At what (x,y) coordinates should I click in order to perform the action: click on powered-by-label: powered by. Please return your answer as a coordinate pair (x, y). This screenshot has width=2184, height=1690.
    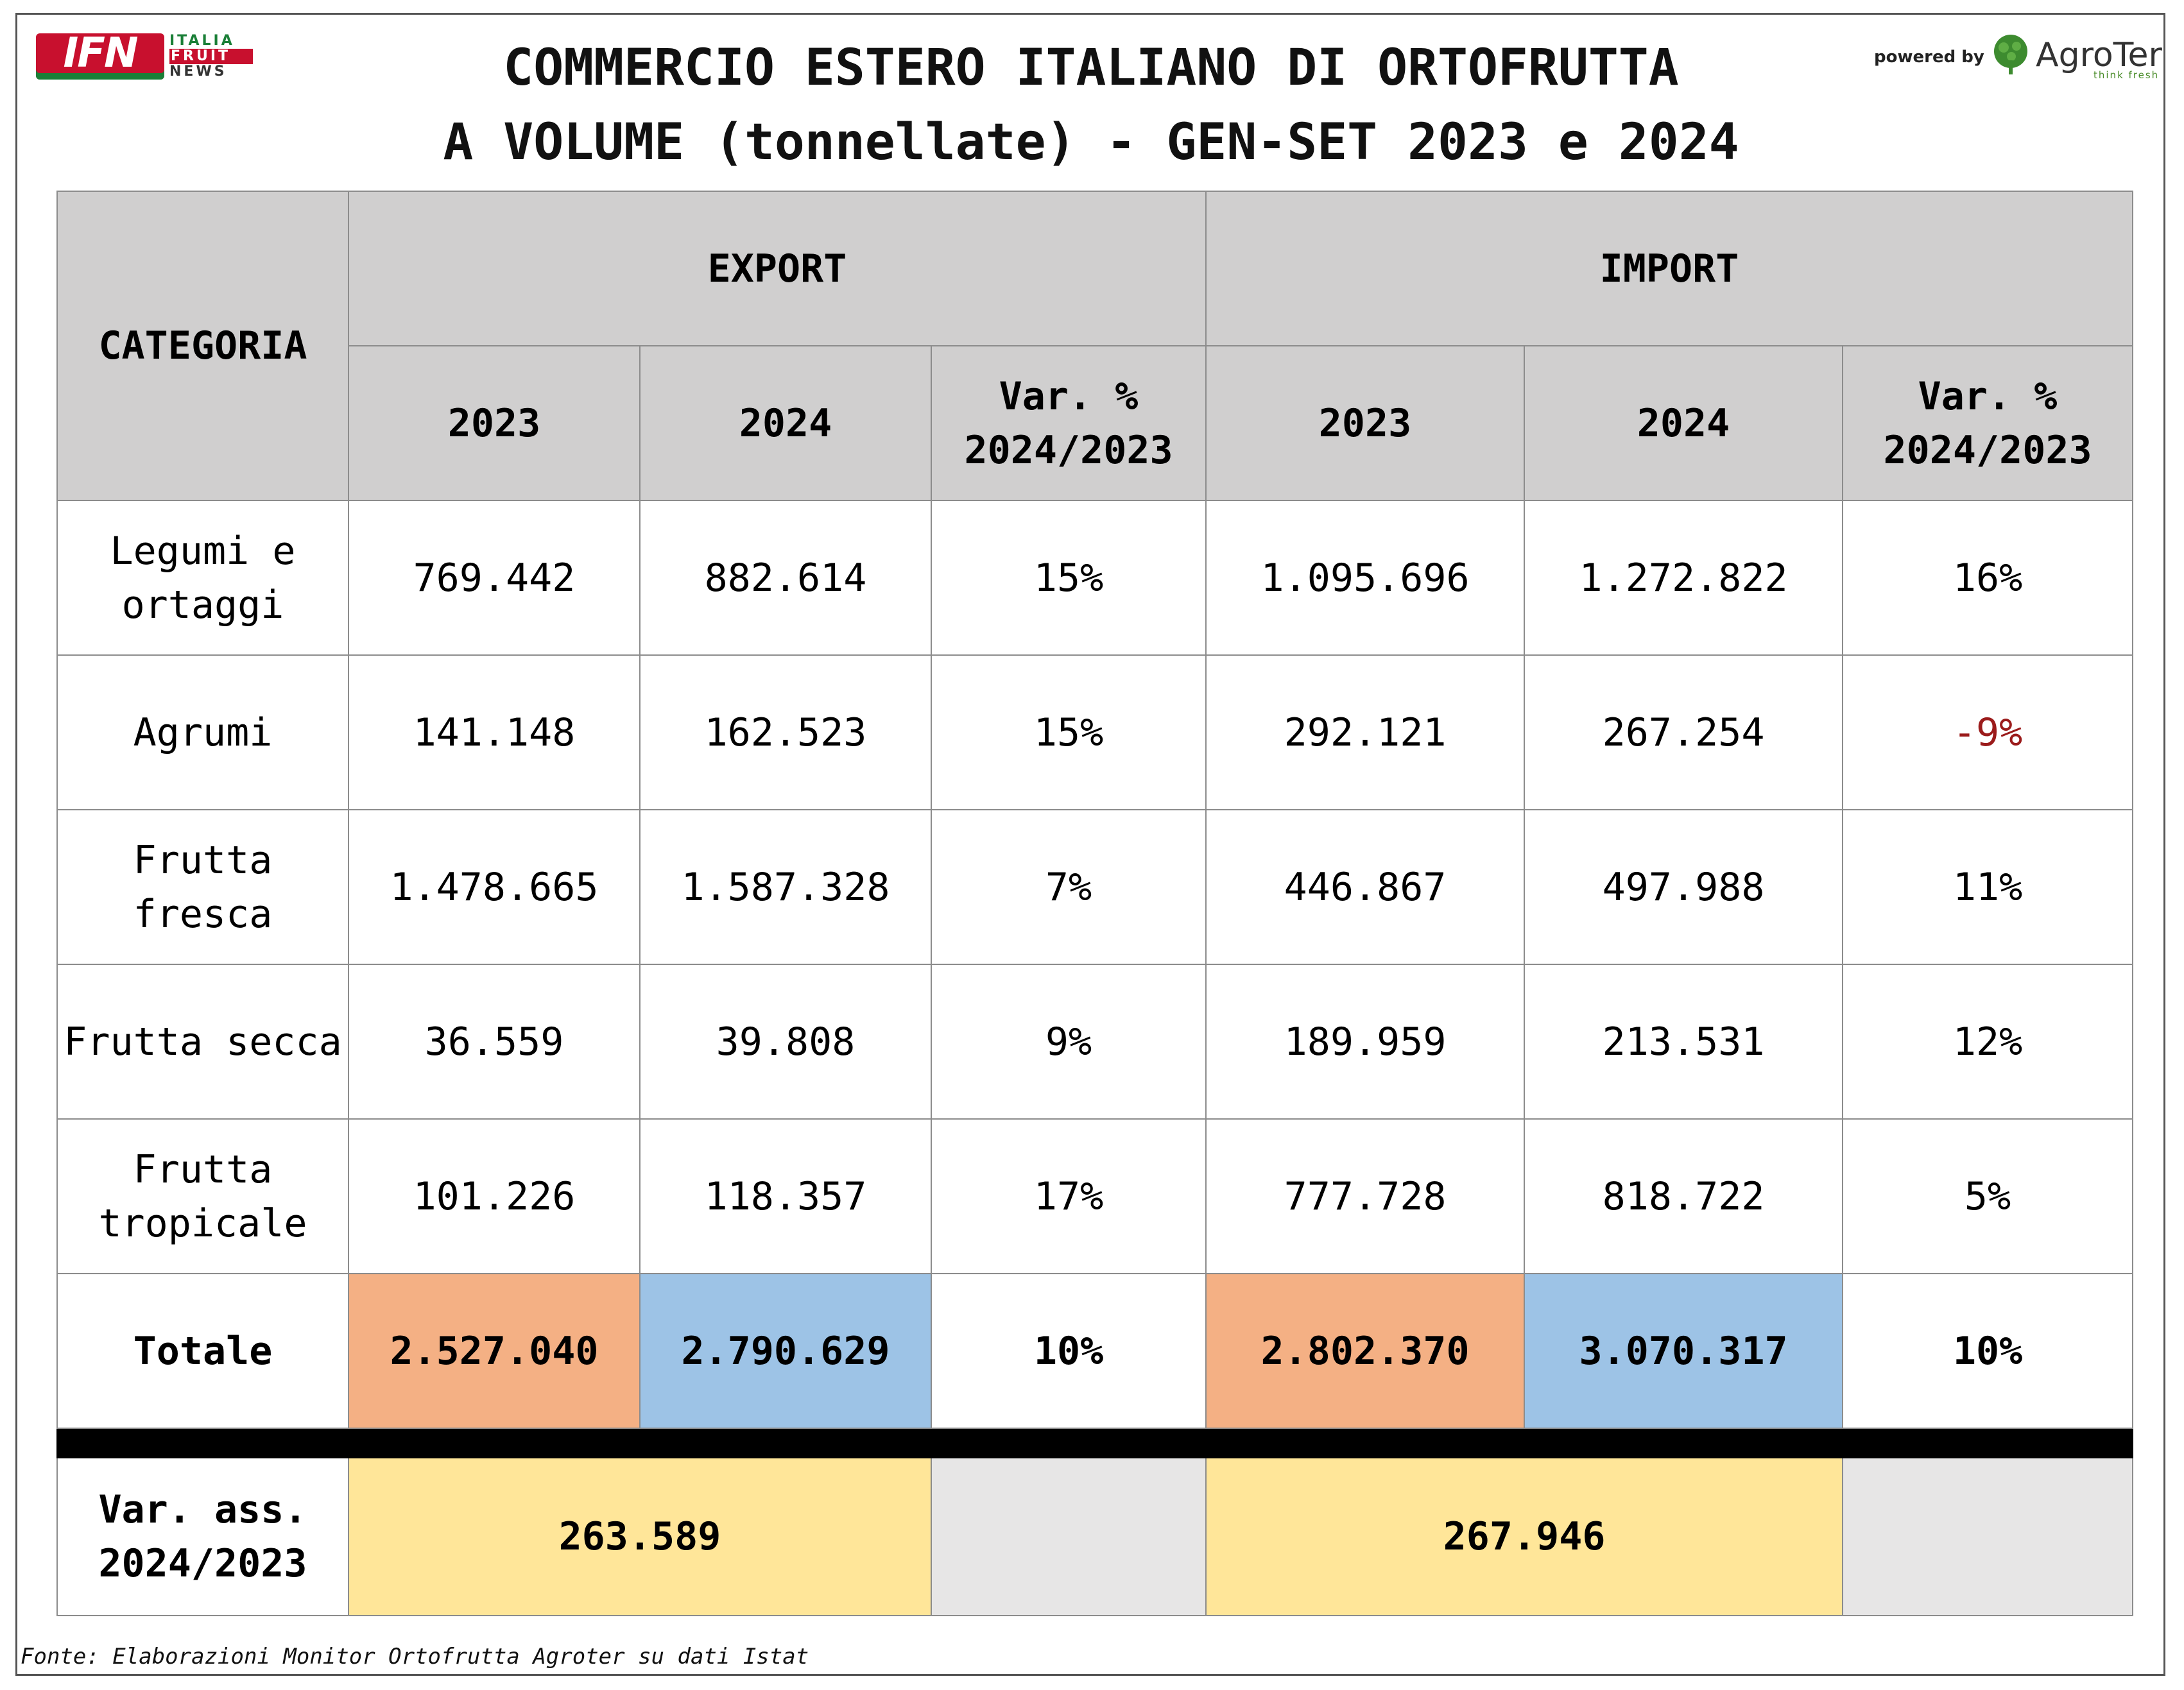
    Looking at the image, I should click on (1929, 57).